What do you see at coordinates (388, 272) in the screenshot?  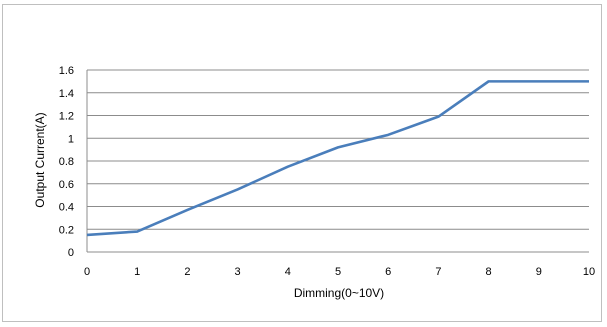 I see `x-tick-label: 6` at bounding box center [388, 272].